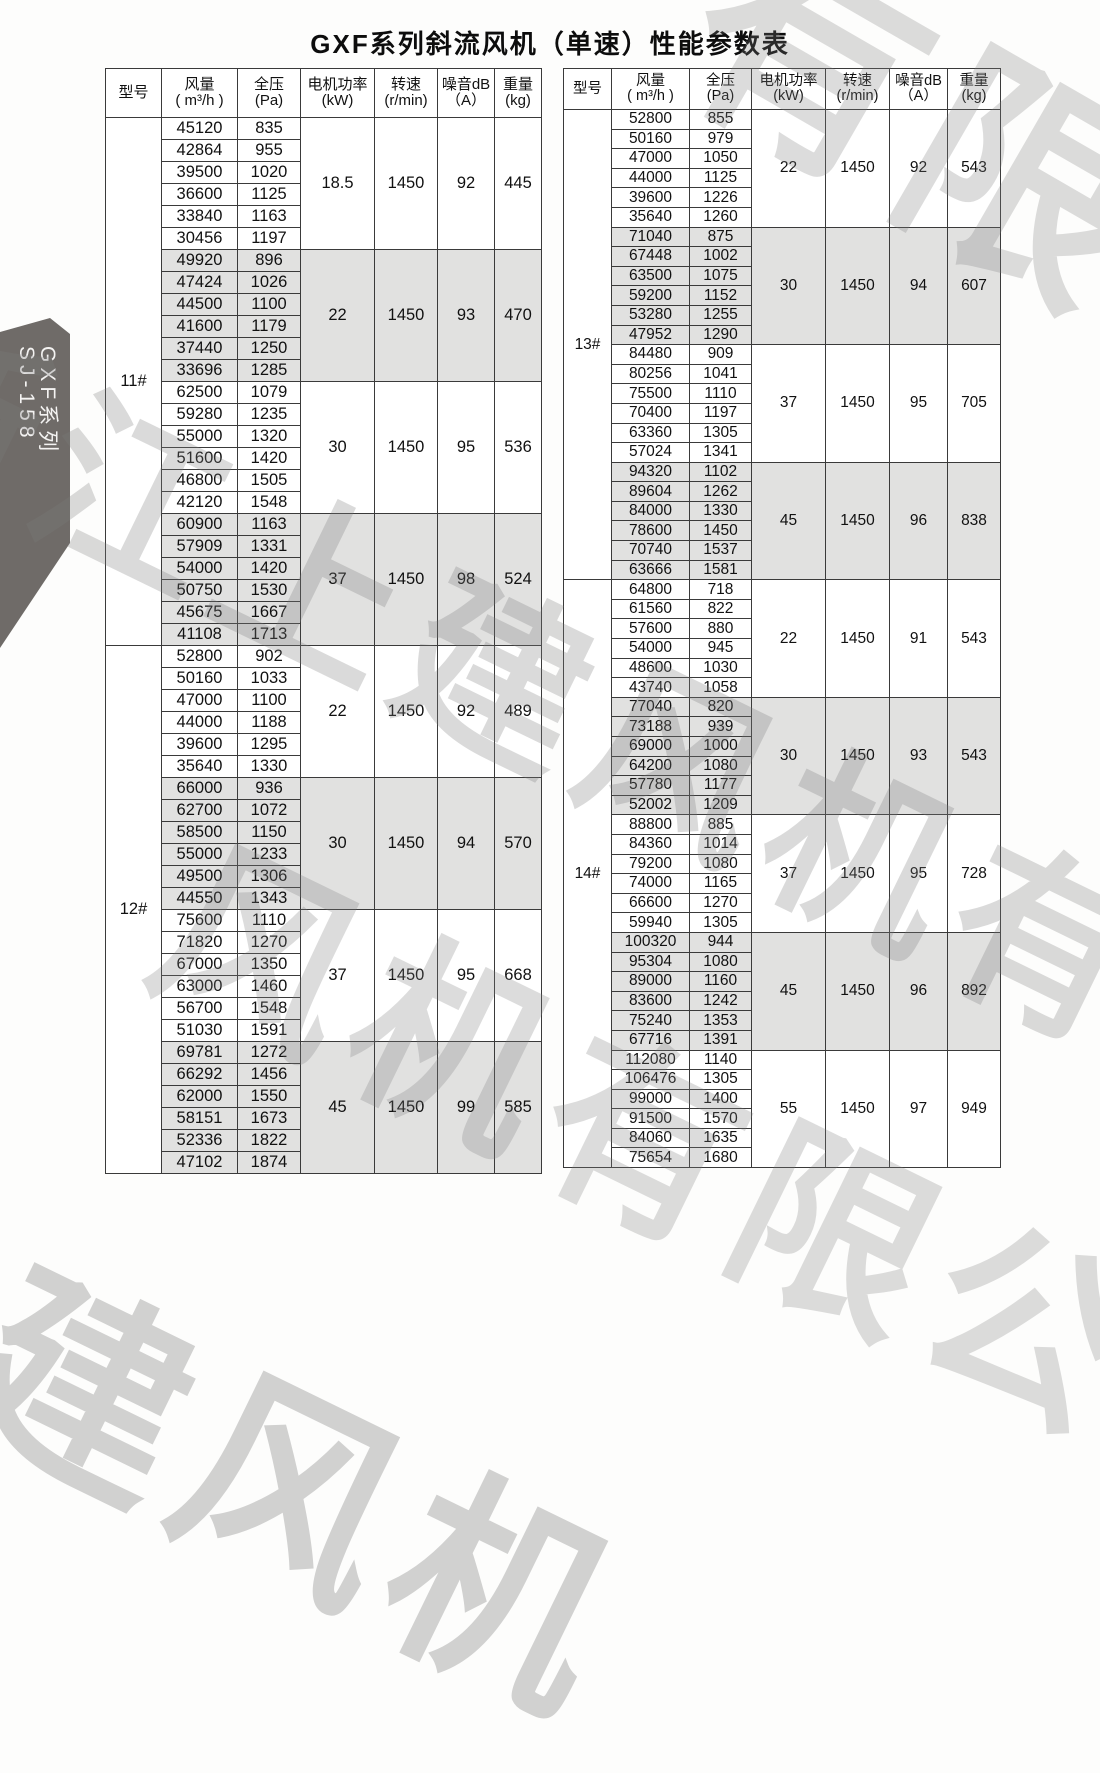  I want to click on col-header-label-noise: 噪音dB, so click(918, 81).